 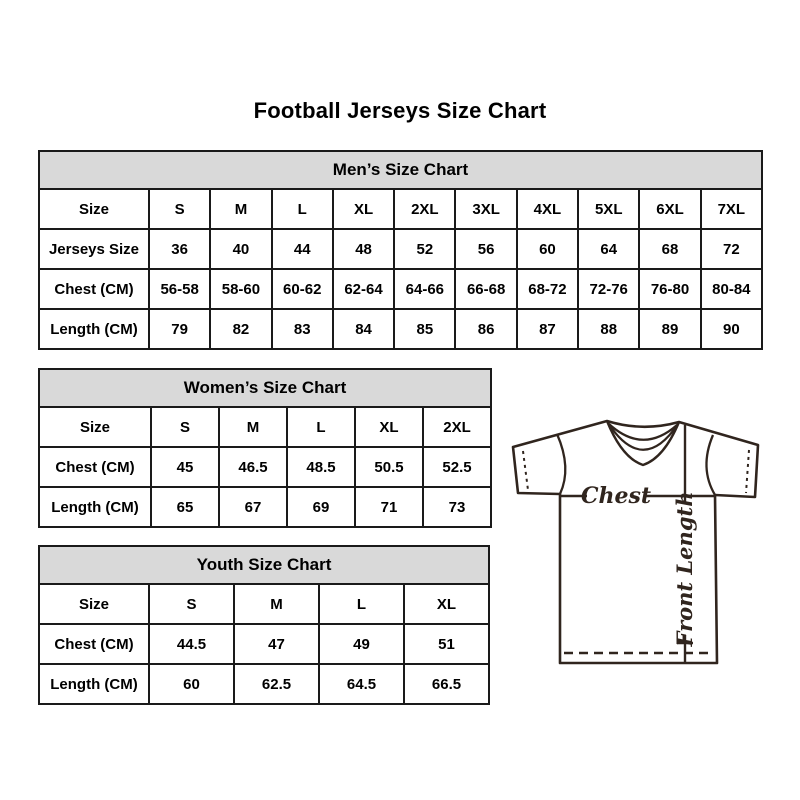 I want to click on table-row: Length (CM) 79 82 83 84 85 86 87 88 89 90, so click(x=401, y=329).